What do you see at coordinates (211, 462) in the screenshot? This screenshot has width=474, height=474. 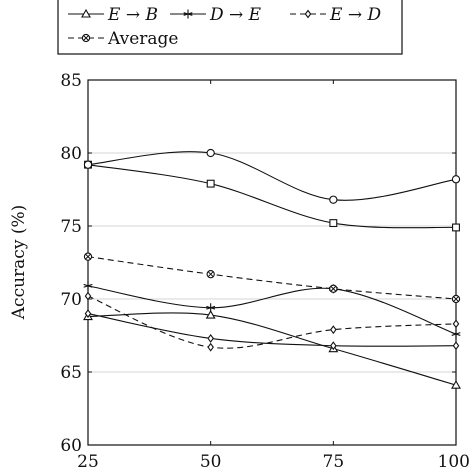 I see `x-tick-label: 50` at bounding box center [211, 462].